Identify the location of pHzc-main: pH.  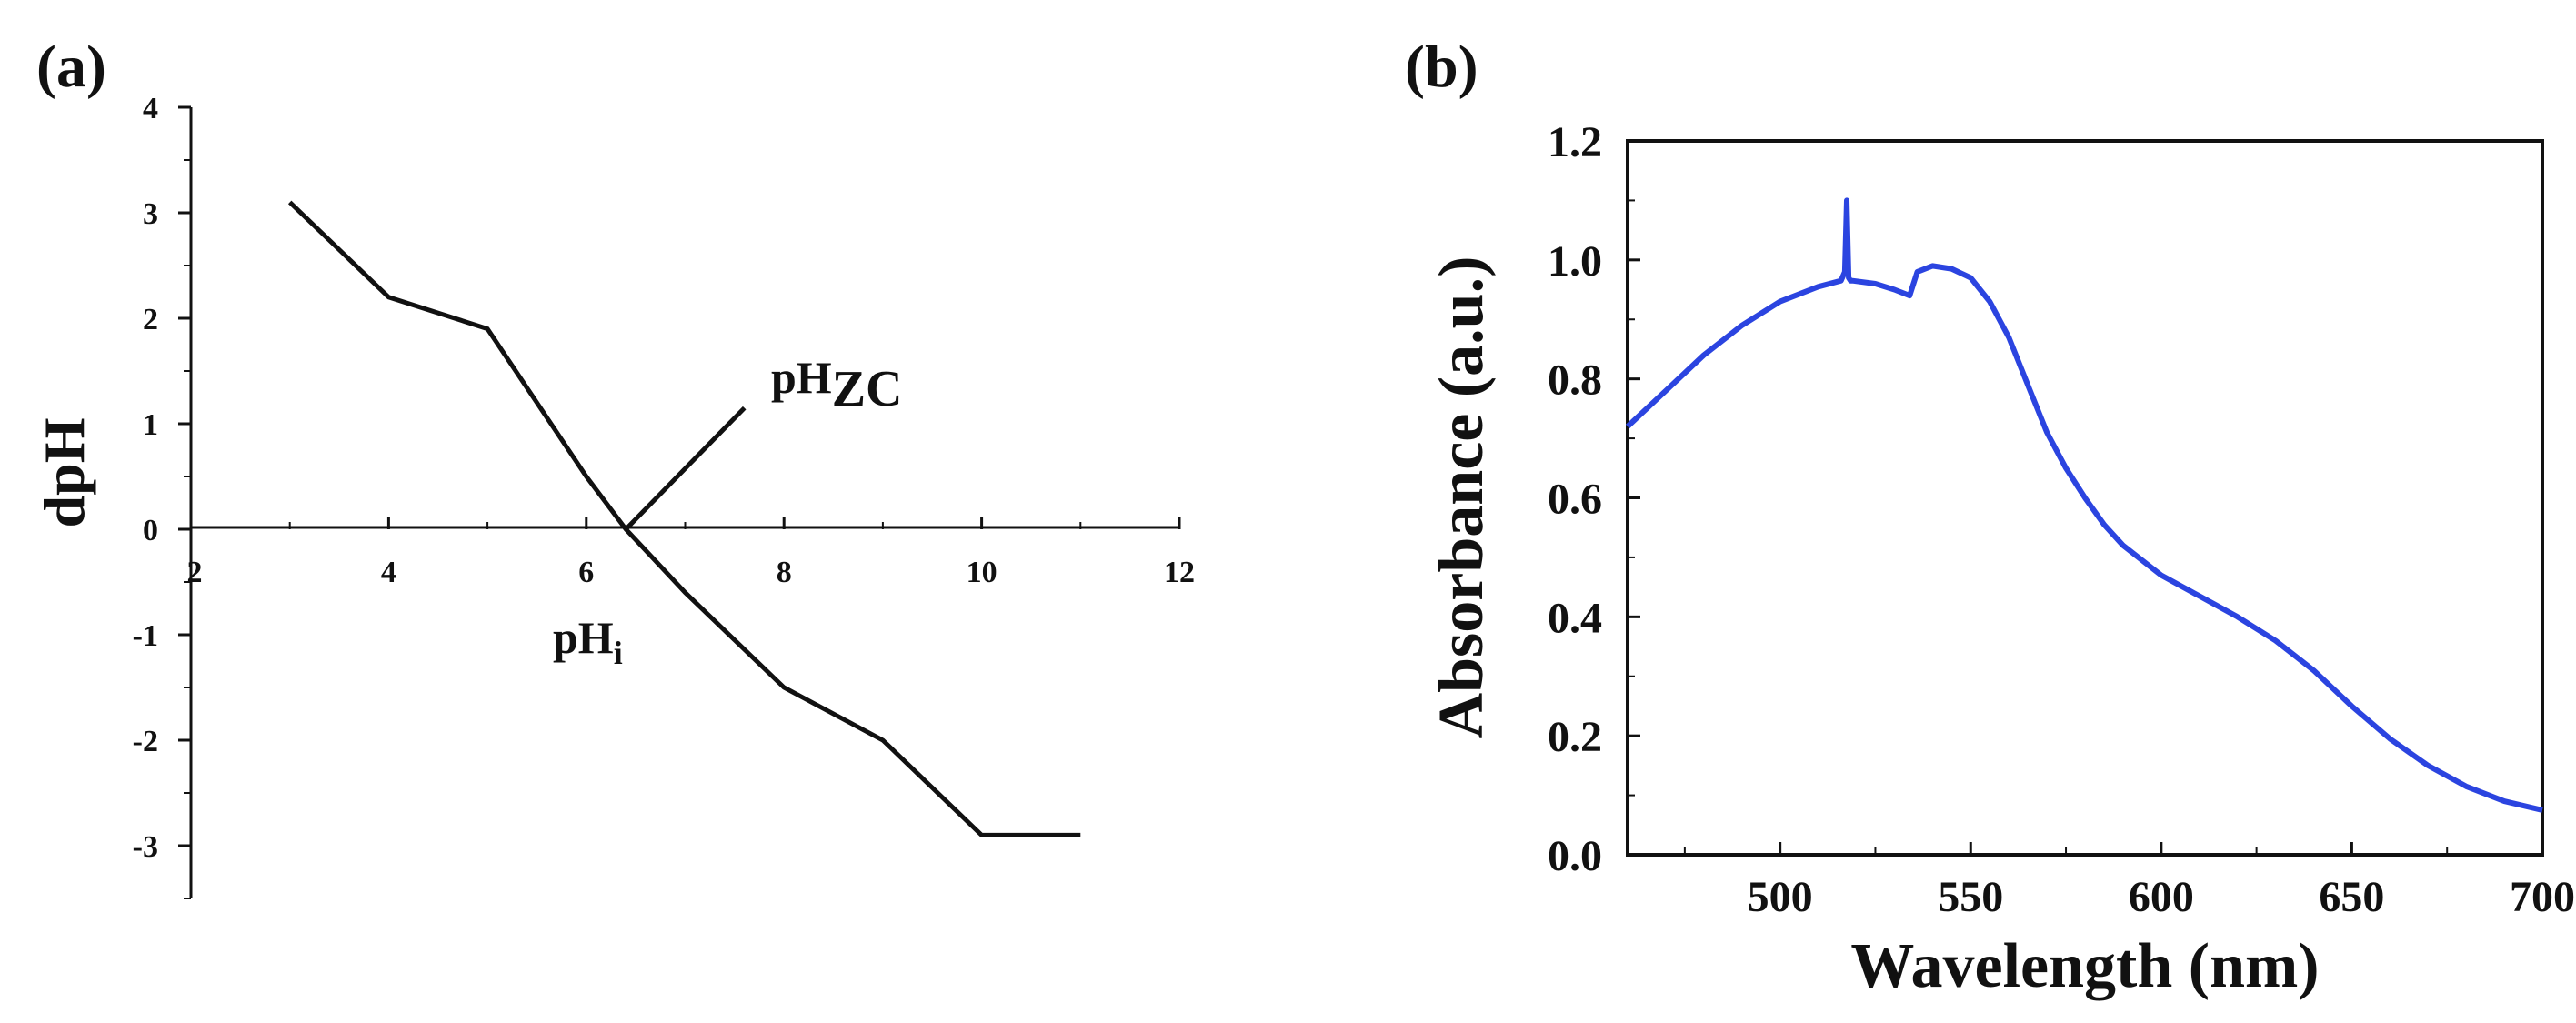
(801, 377).